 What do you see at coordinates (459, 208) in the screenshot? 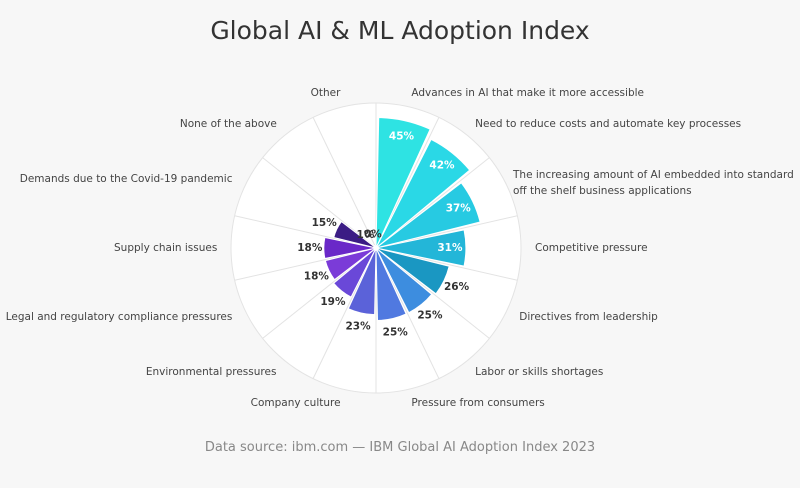
I see `value-label: 37%` at bounding box center [459, 208].